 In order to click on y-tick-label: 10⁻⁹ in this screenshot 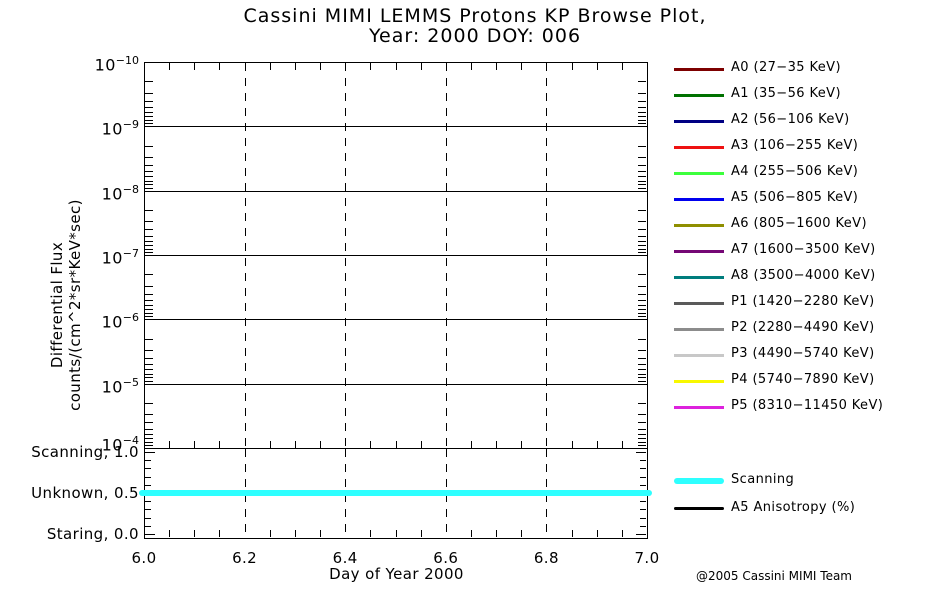, I will do `click(120, 128)`.